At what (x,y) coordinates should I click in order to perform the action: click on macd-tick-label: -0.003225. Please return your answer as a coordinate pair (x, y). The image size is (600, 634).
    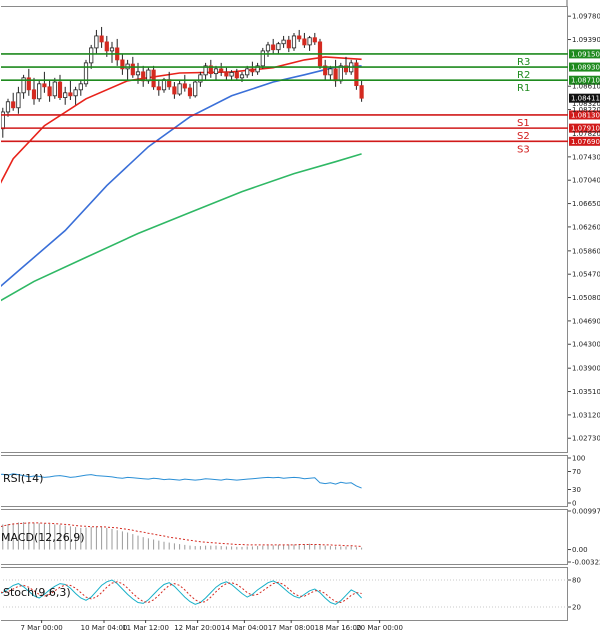
    Looking at the image, I should click on (586, 563).